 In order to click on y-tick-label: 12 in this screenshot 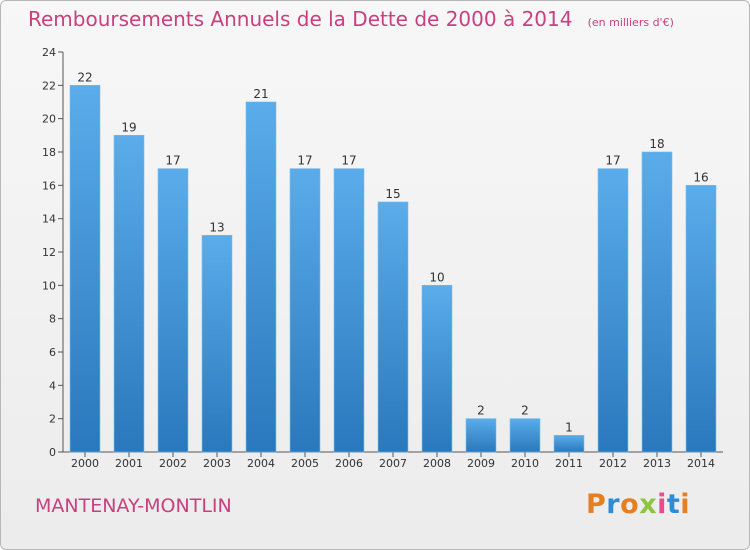, I will do `click(49, 252)`.